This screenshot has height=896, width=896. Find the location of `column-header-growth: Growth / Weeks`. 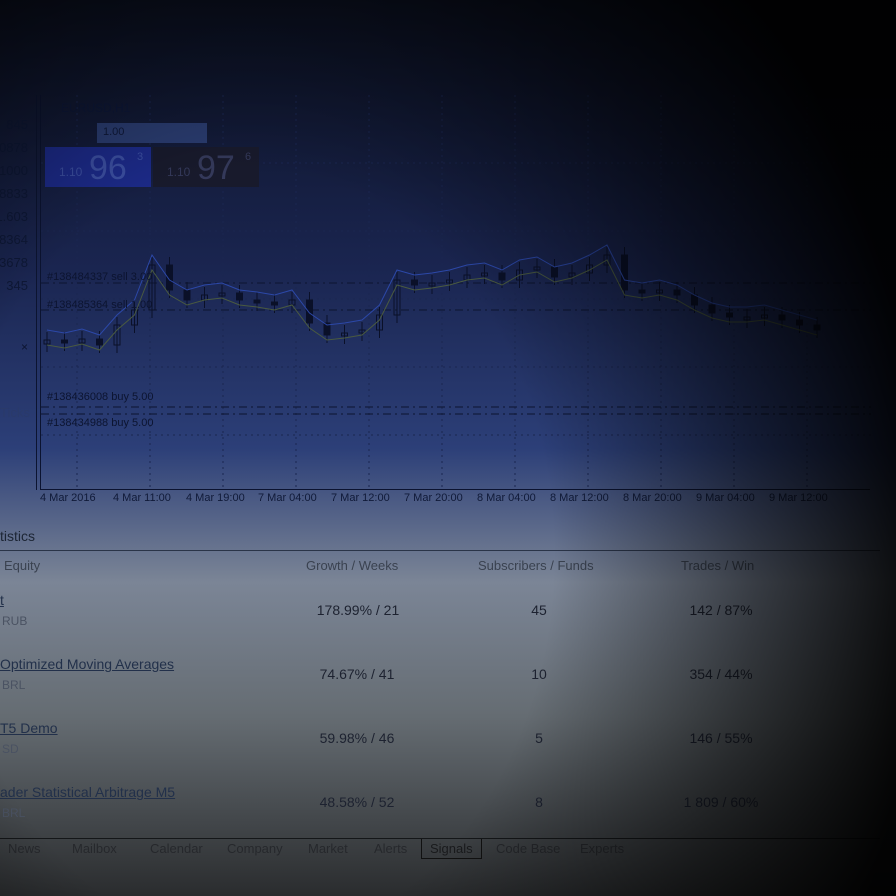

column-header-growth: Growth / Weeks is located at coordinates (352, 565).